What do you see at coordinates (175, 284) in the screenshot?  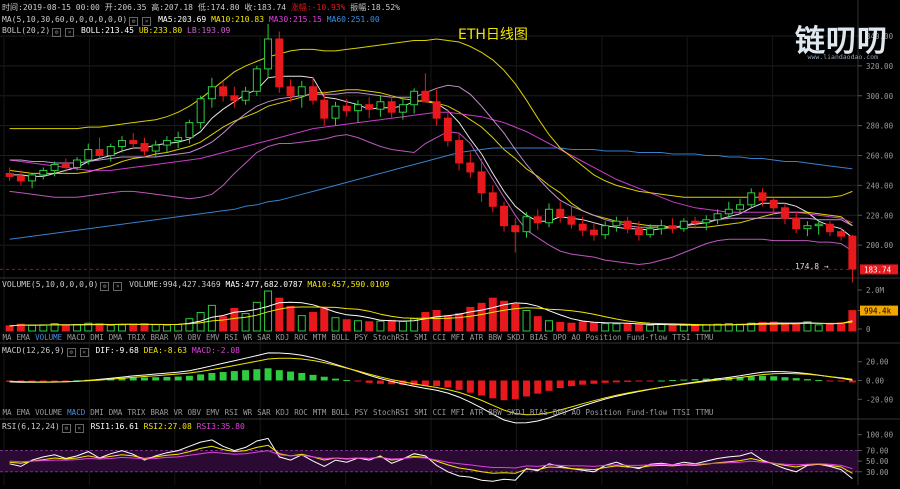 I see `volume-value: VOLUME:994,427.3469` at bounding box center [175, 284].